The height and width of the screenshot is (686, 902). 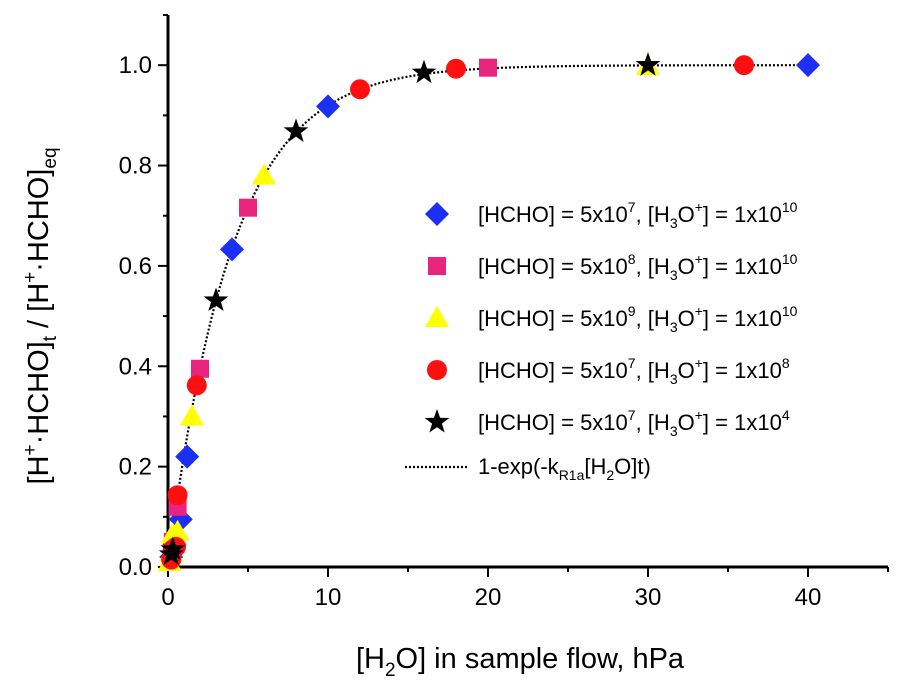 I want to click on y-tick-label: 0.2, so click(x=135, y=467).